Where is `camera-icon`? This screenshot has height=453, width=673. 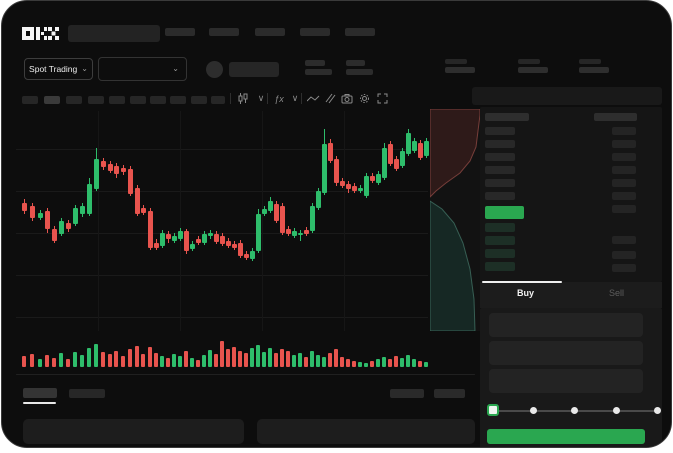
camera-icon is located at coordinates (347, 98).